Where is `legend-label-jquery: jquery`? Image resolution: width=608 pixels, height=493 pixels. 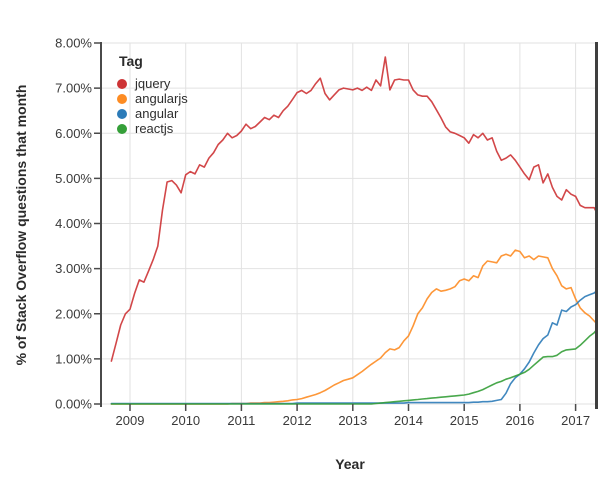
legend-label-jquery: jquery is located at coordinates (153, 83).